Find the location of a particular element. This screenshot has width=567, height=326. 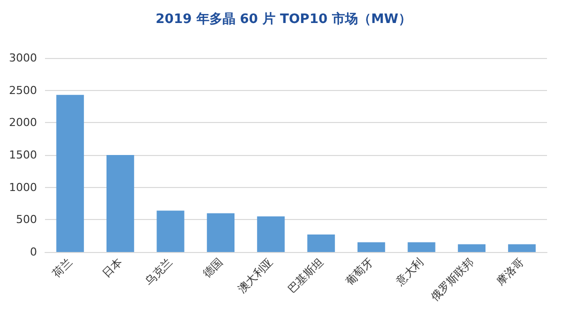

y-tick-label: 2000 is located at coordinates (23, 123).